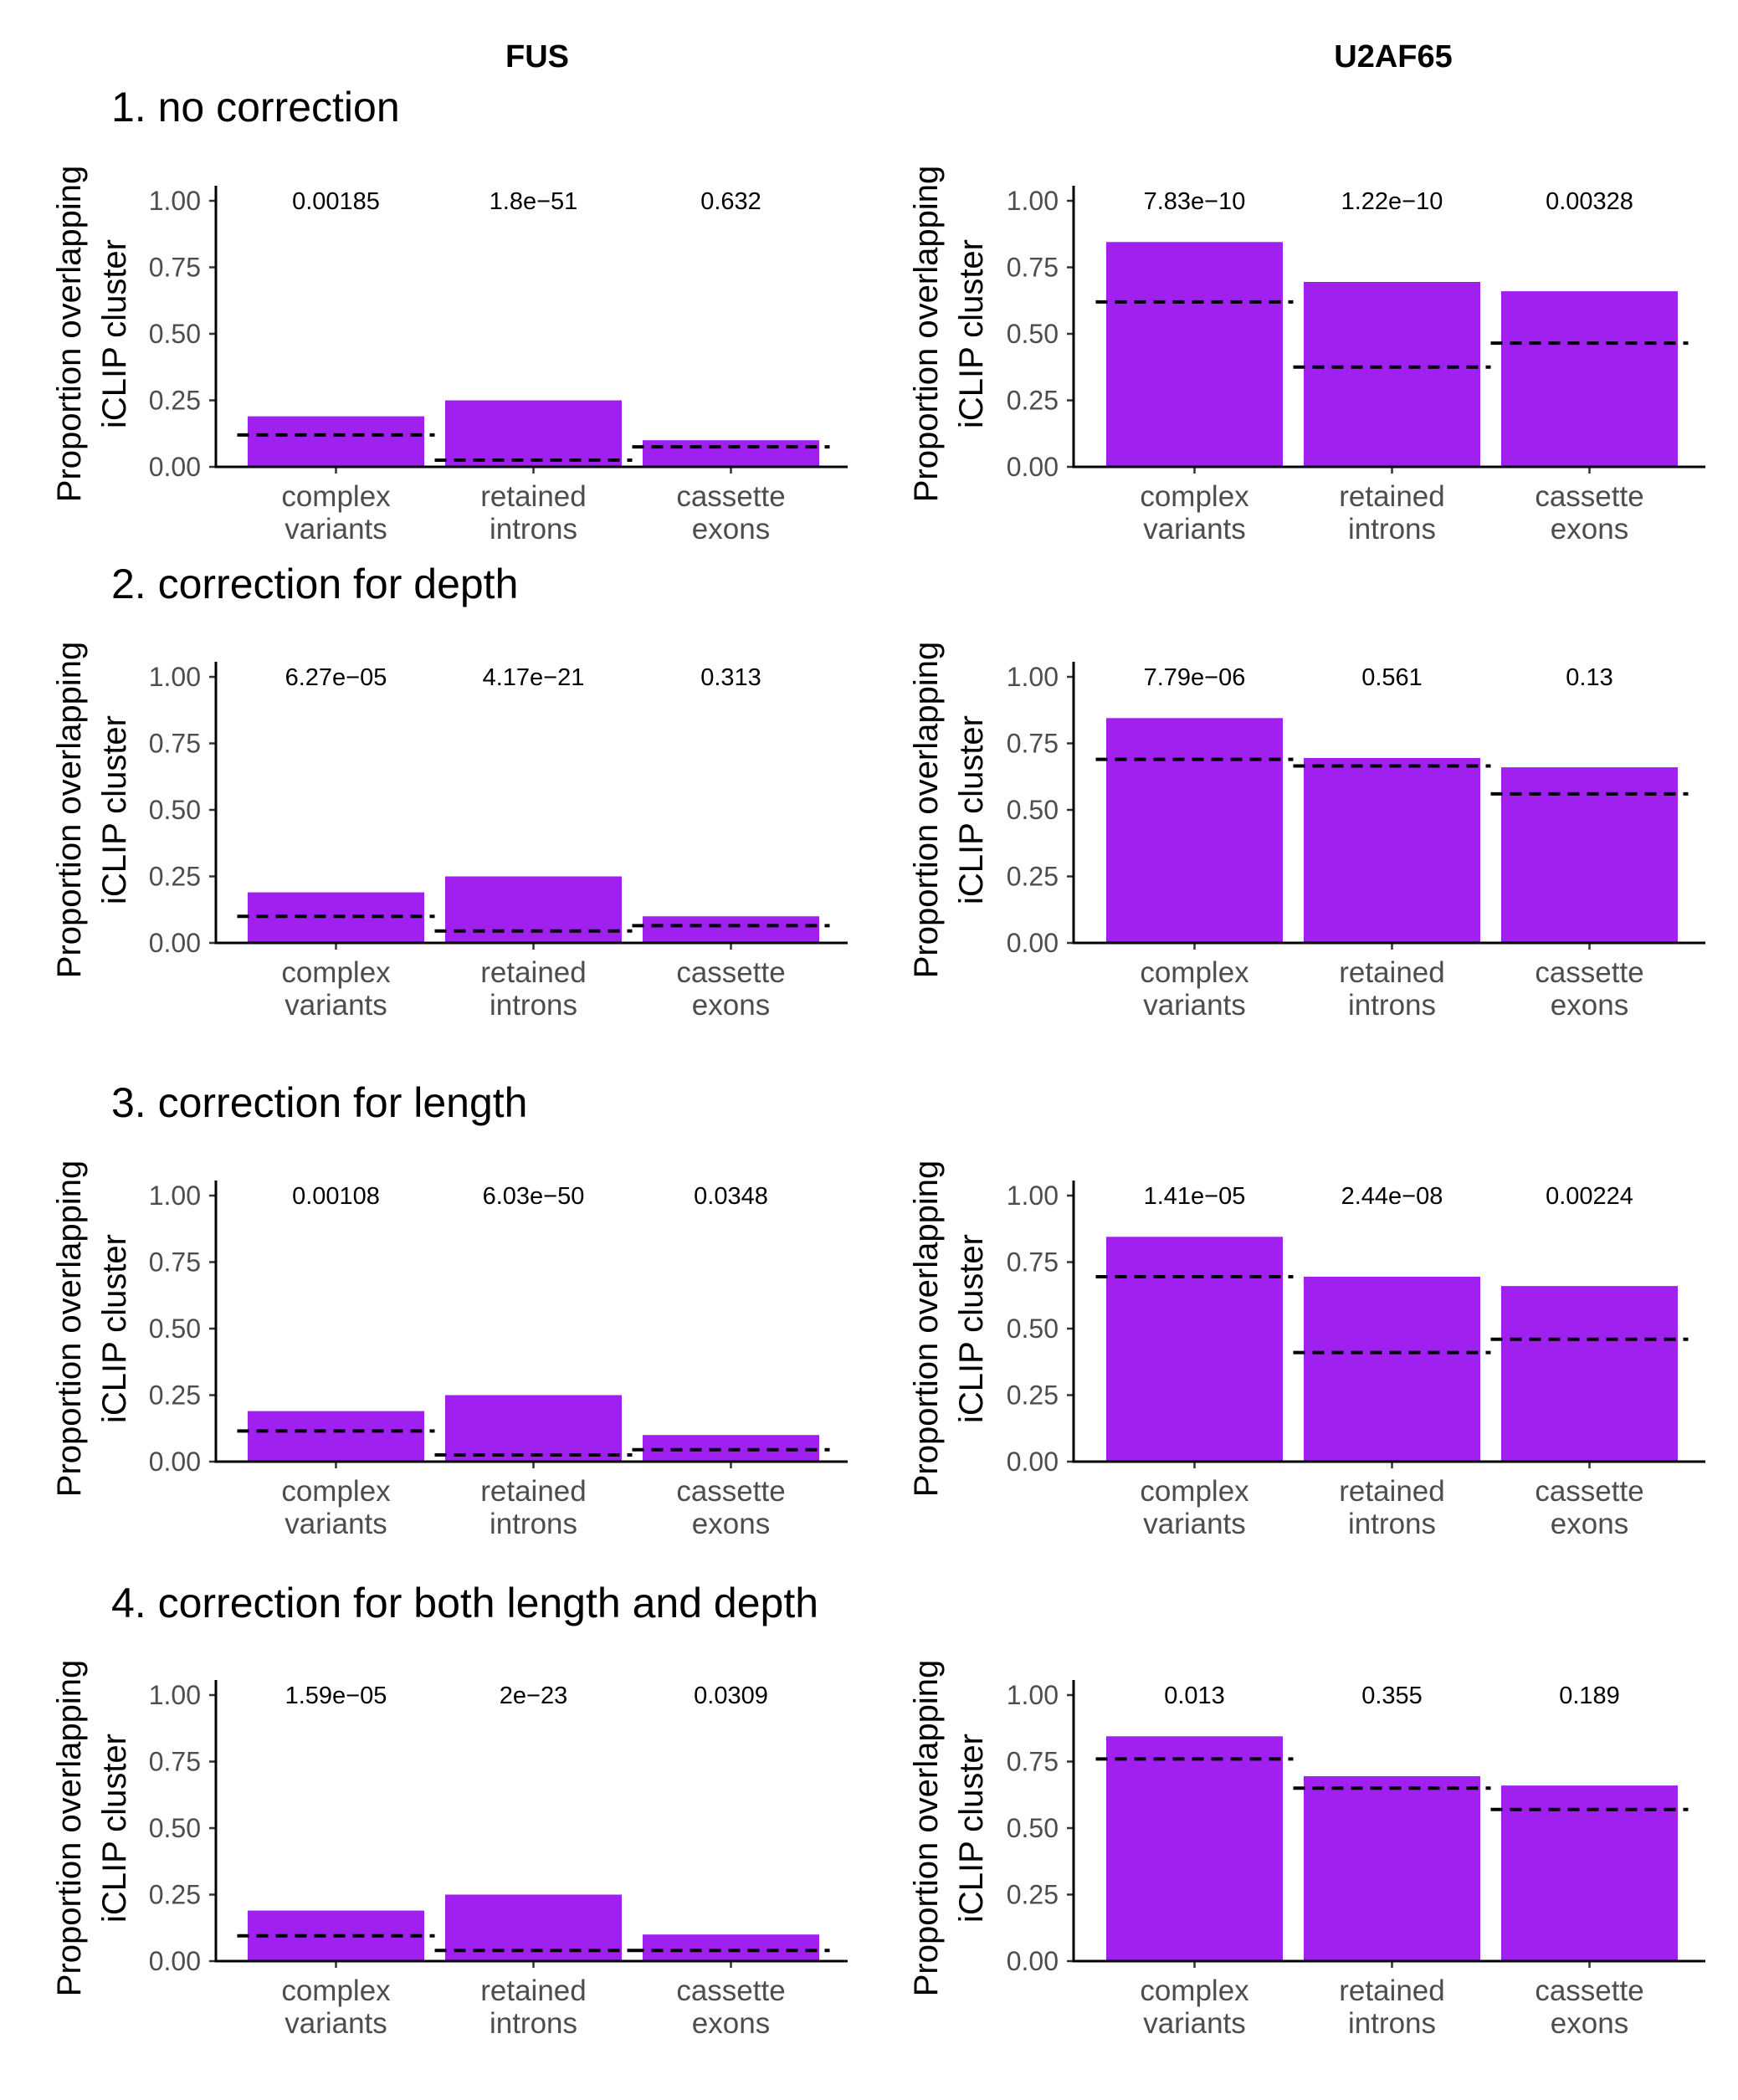 The height and width of the screenshot is (2100, 1738). I want to click on p-value-label: 0.0348, so click(731, 1196).